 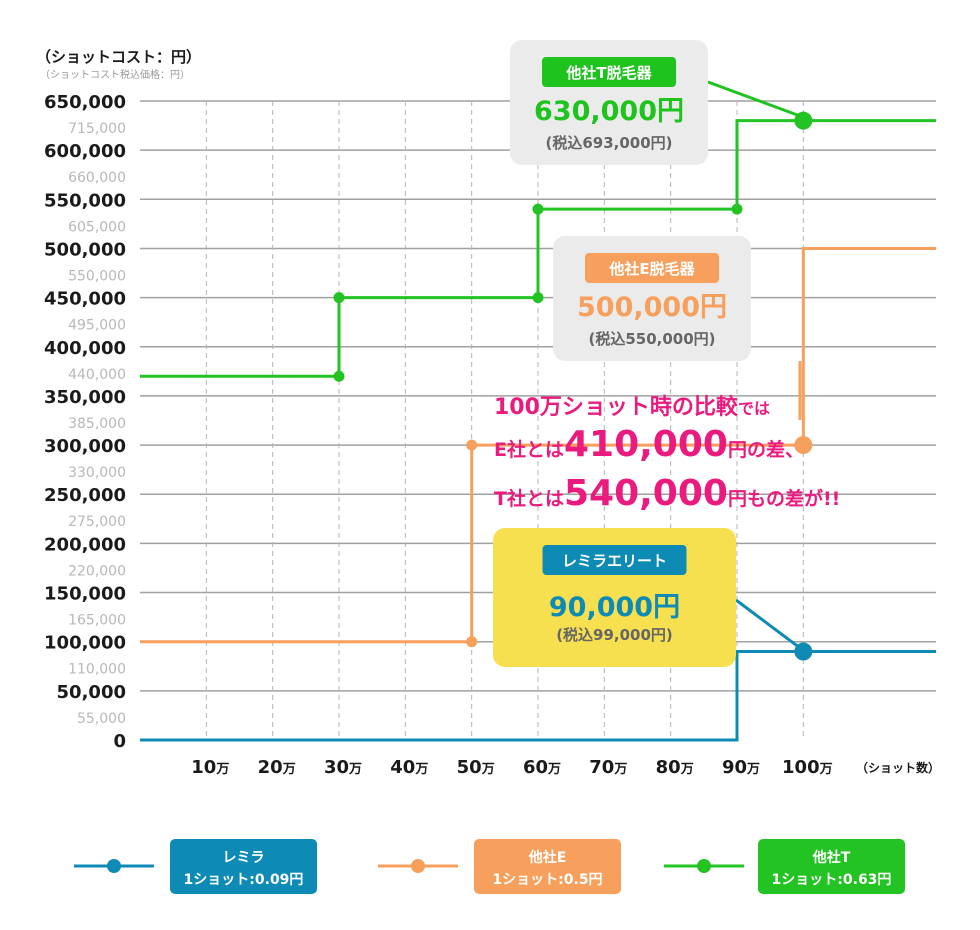 What do you see at coordinates (898, 767) in the screenshot?
I see `x-axis-unit: （ショット数）` at bounding box center [898, 767].